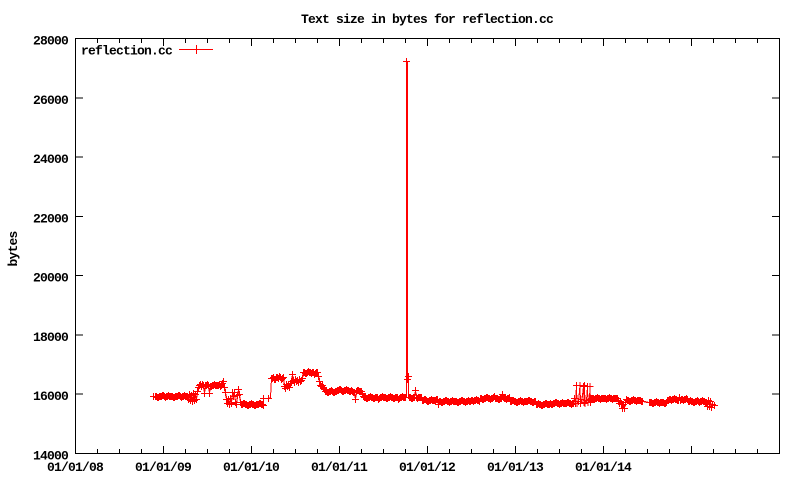 Image resolution: width=800 pixels, height=480 pixels. I want to click on svg-text: 16000, so click(51, 396).